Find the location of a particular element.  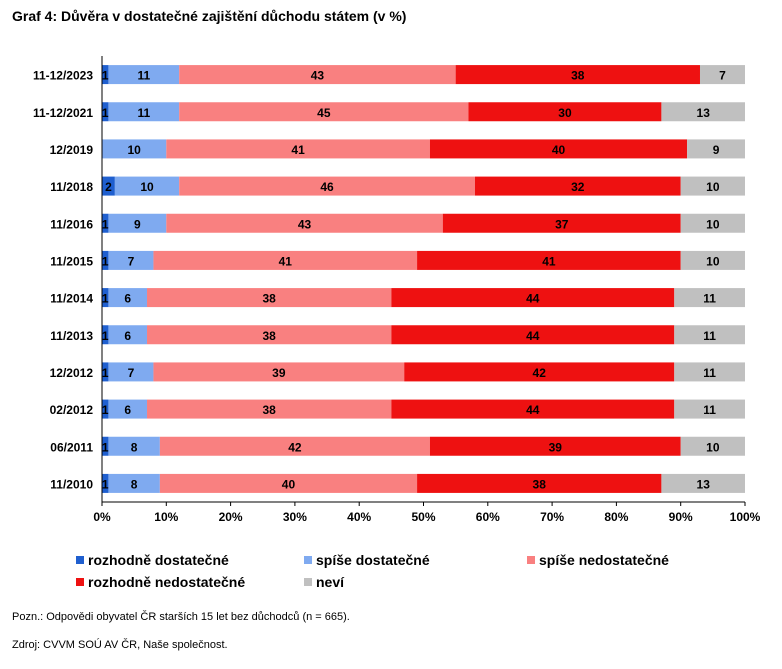

x-tick-label: 80% is located at coordinates (616, 517).